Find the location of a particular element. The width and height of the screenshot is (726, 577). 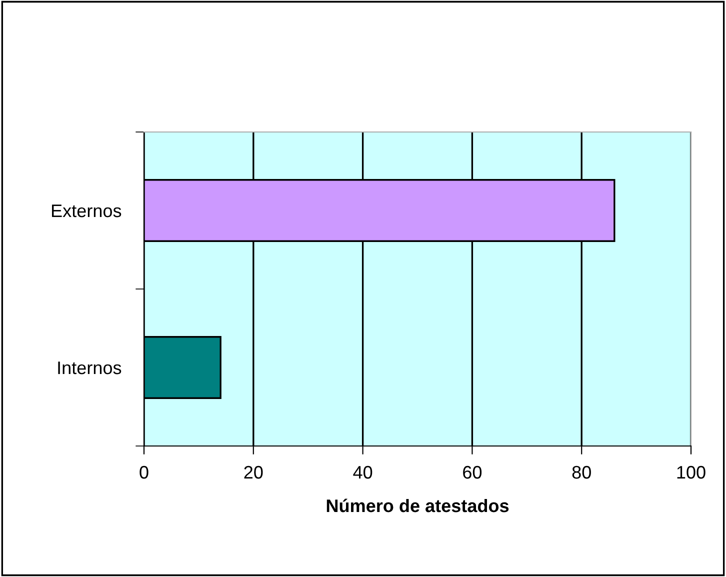

x-tick-label: 20 is located at coordinates (253, 472).